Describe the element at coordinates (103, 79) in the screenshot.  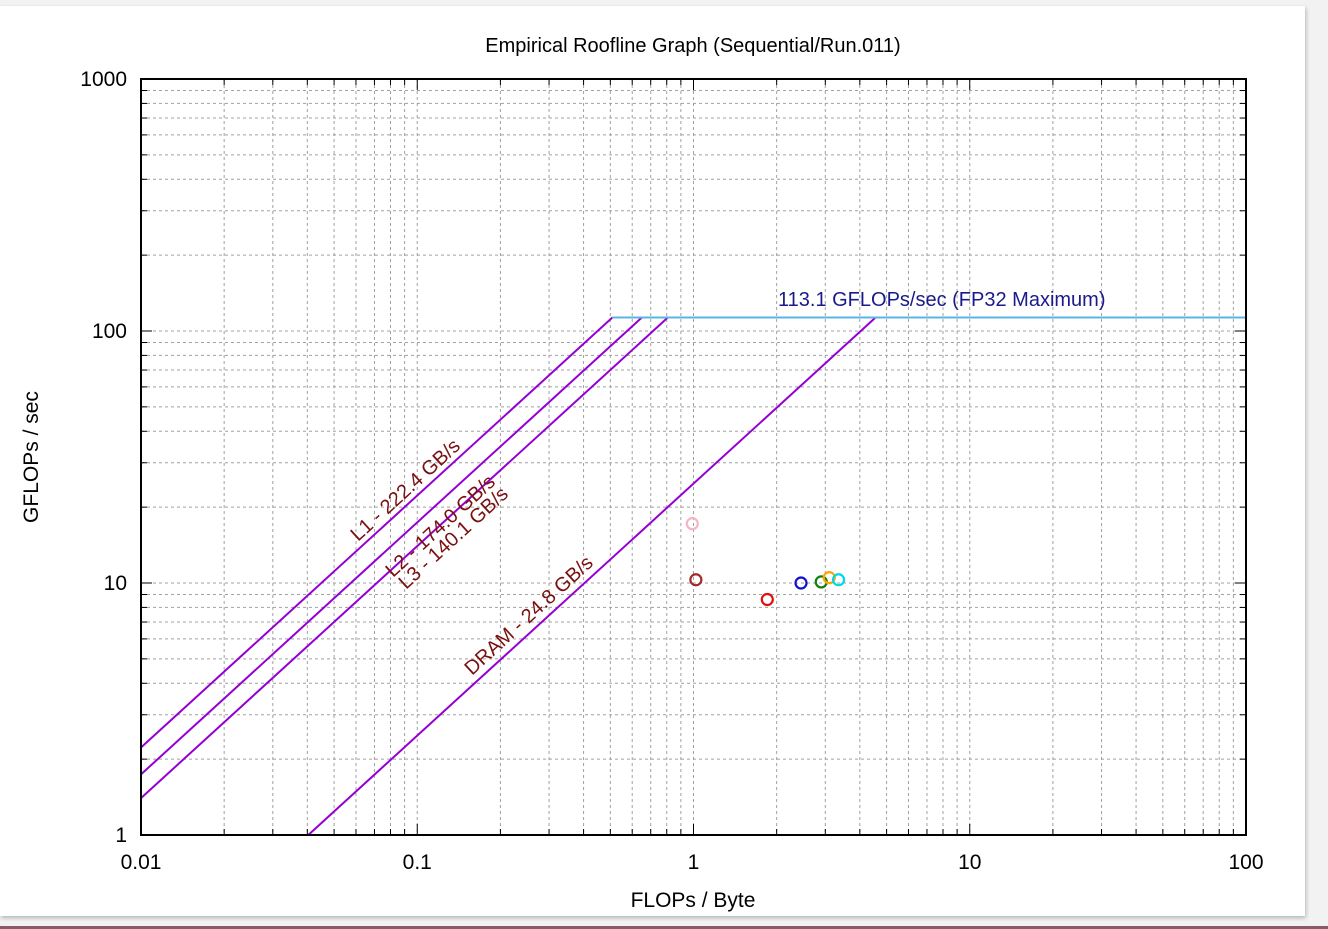
I see `y-tick-label: 1000` at that location.